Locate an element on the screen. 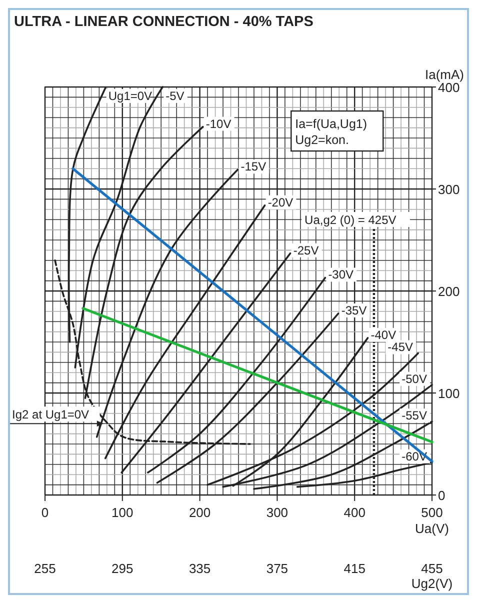 The height and width of the screenshot is (603, 477). y-tick-label: 200 is located at coordinates (449, 291).